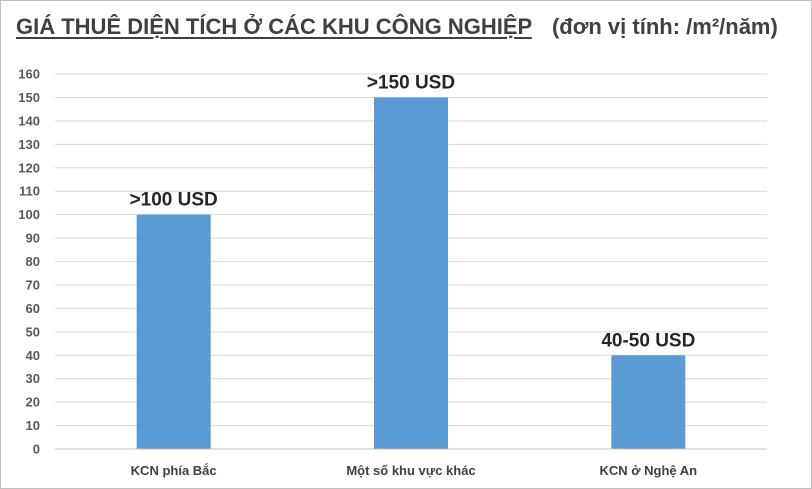  I want to click on y-tick-label: 120, so click(29, 167).